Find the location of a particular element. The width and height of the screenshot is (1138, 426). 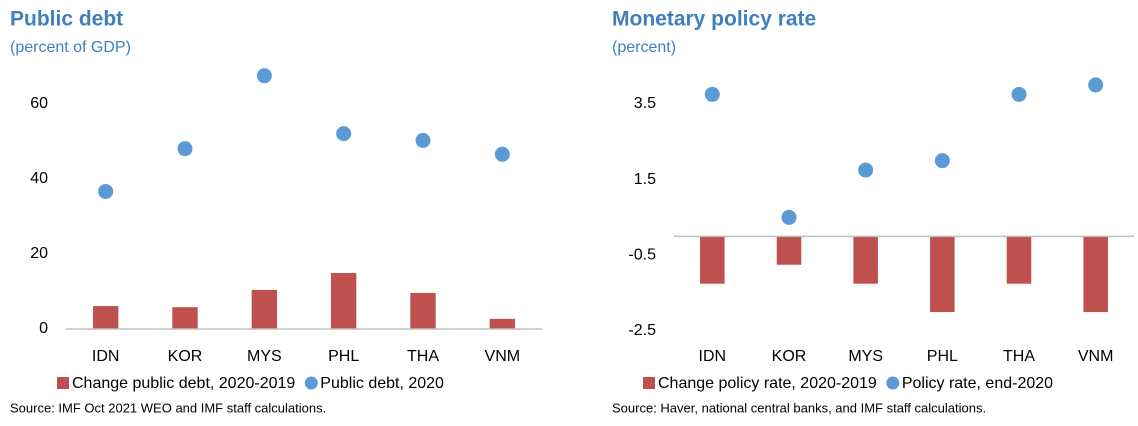

legend-label: Change policy rate, 2020-2019 is located at coordinates (767, 383).